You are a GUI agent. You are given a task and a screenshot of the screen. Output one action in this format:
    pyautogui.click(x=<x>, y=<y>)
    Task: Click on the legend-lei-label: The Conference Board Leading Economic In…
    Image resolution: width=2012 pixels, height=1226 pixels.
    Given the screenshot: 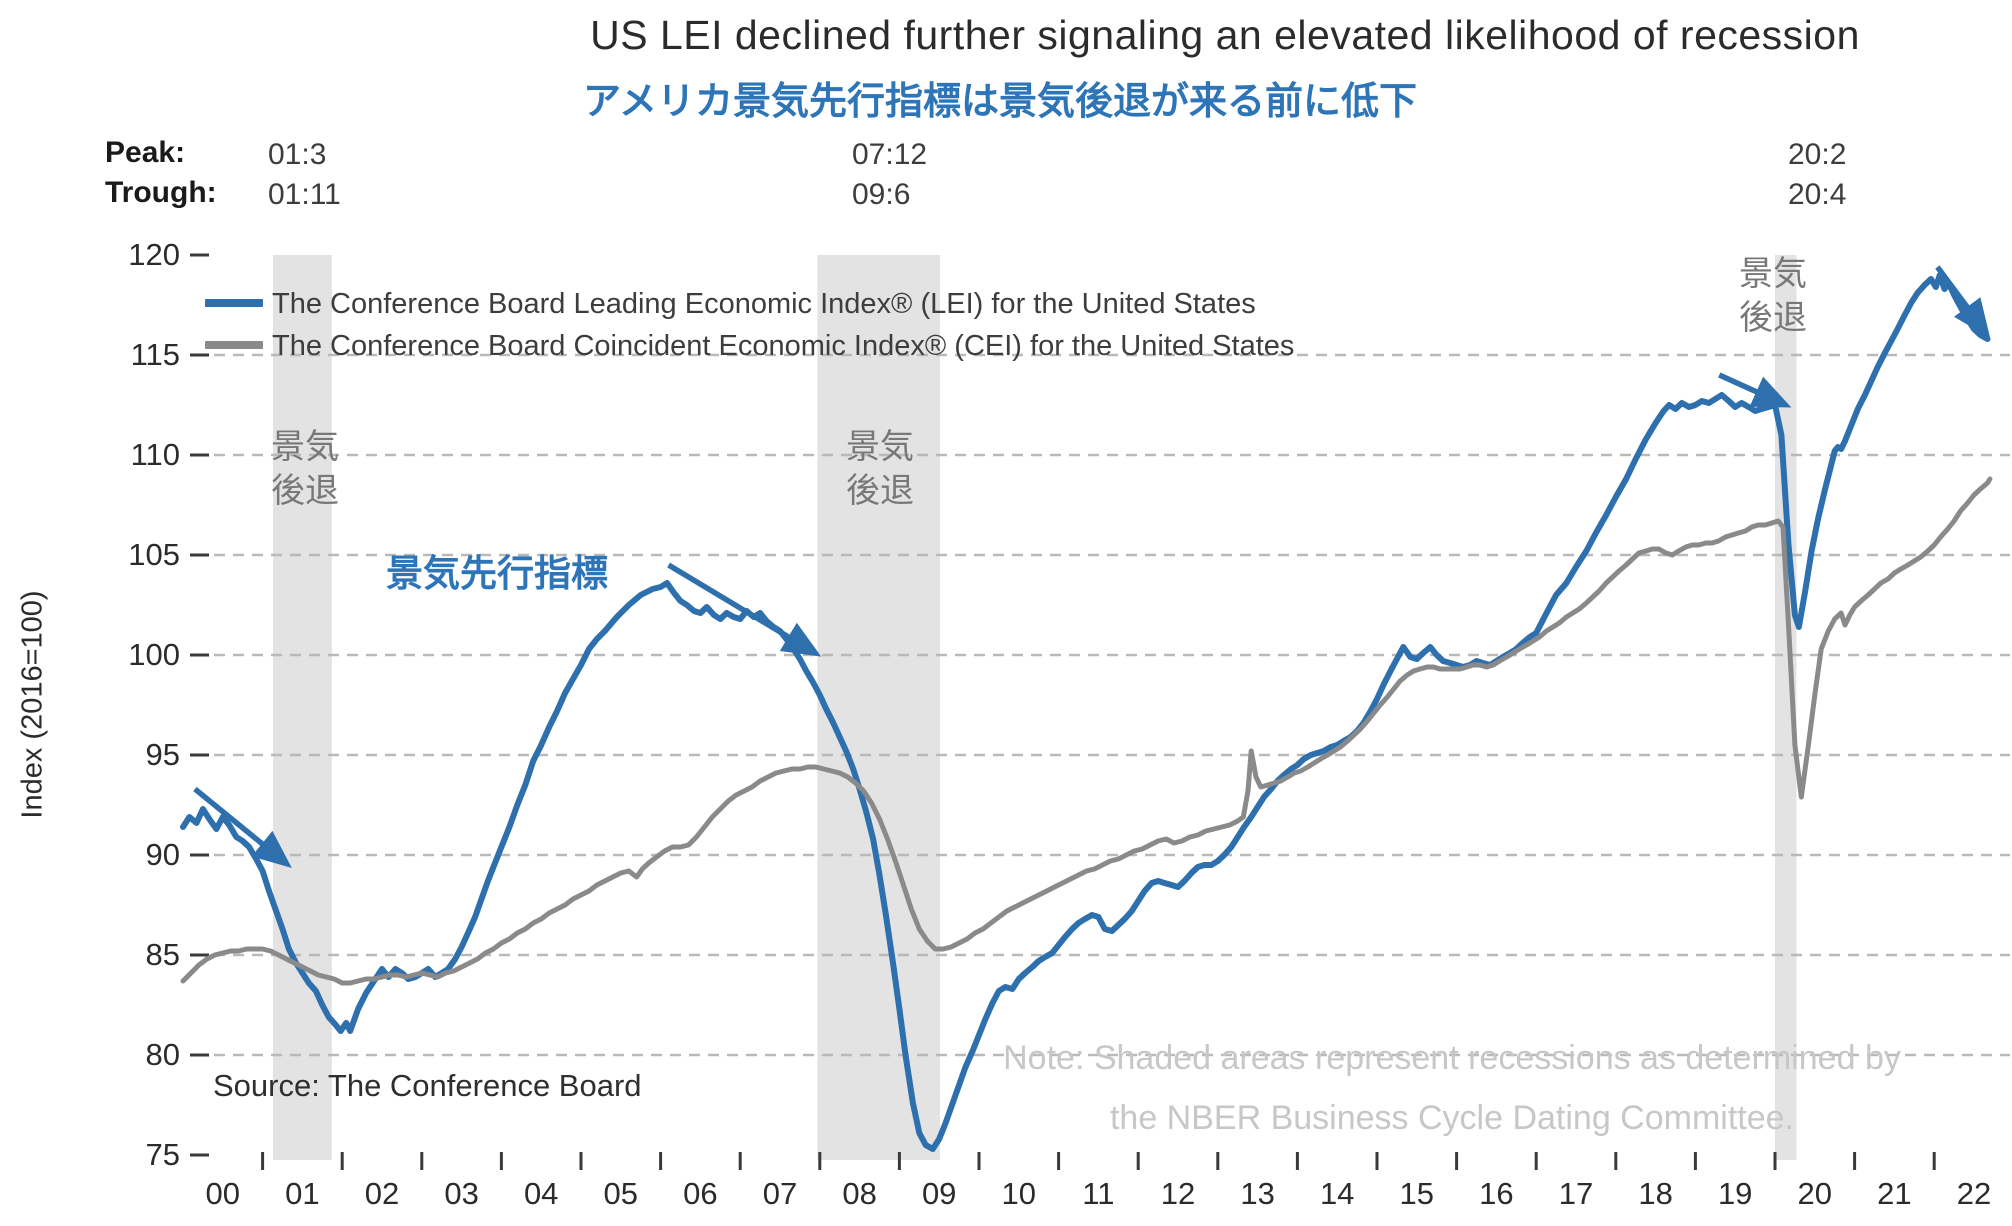 What is the action you would take?
    pyautogui.click(x=764, y=304)
    